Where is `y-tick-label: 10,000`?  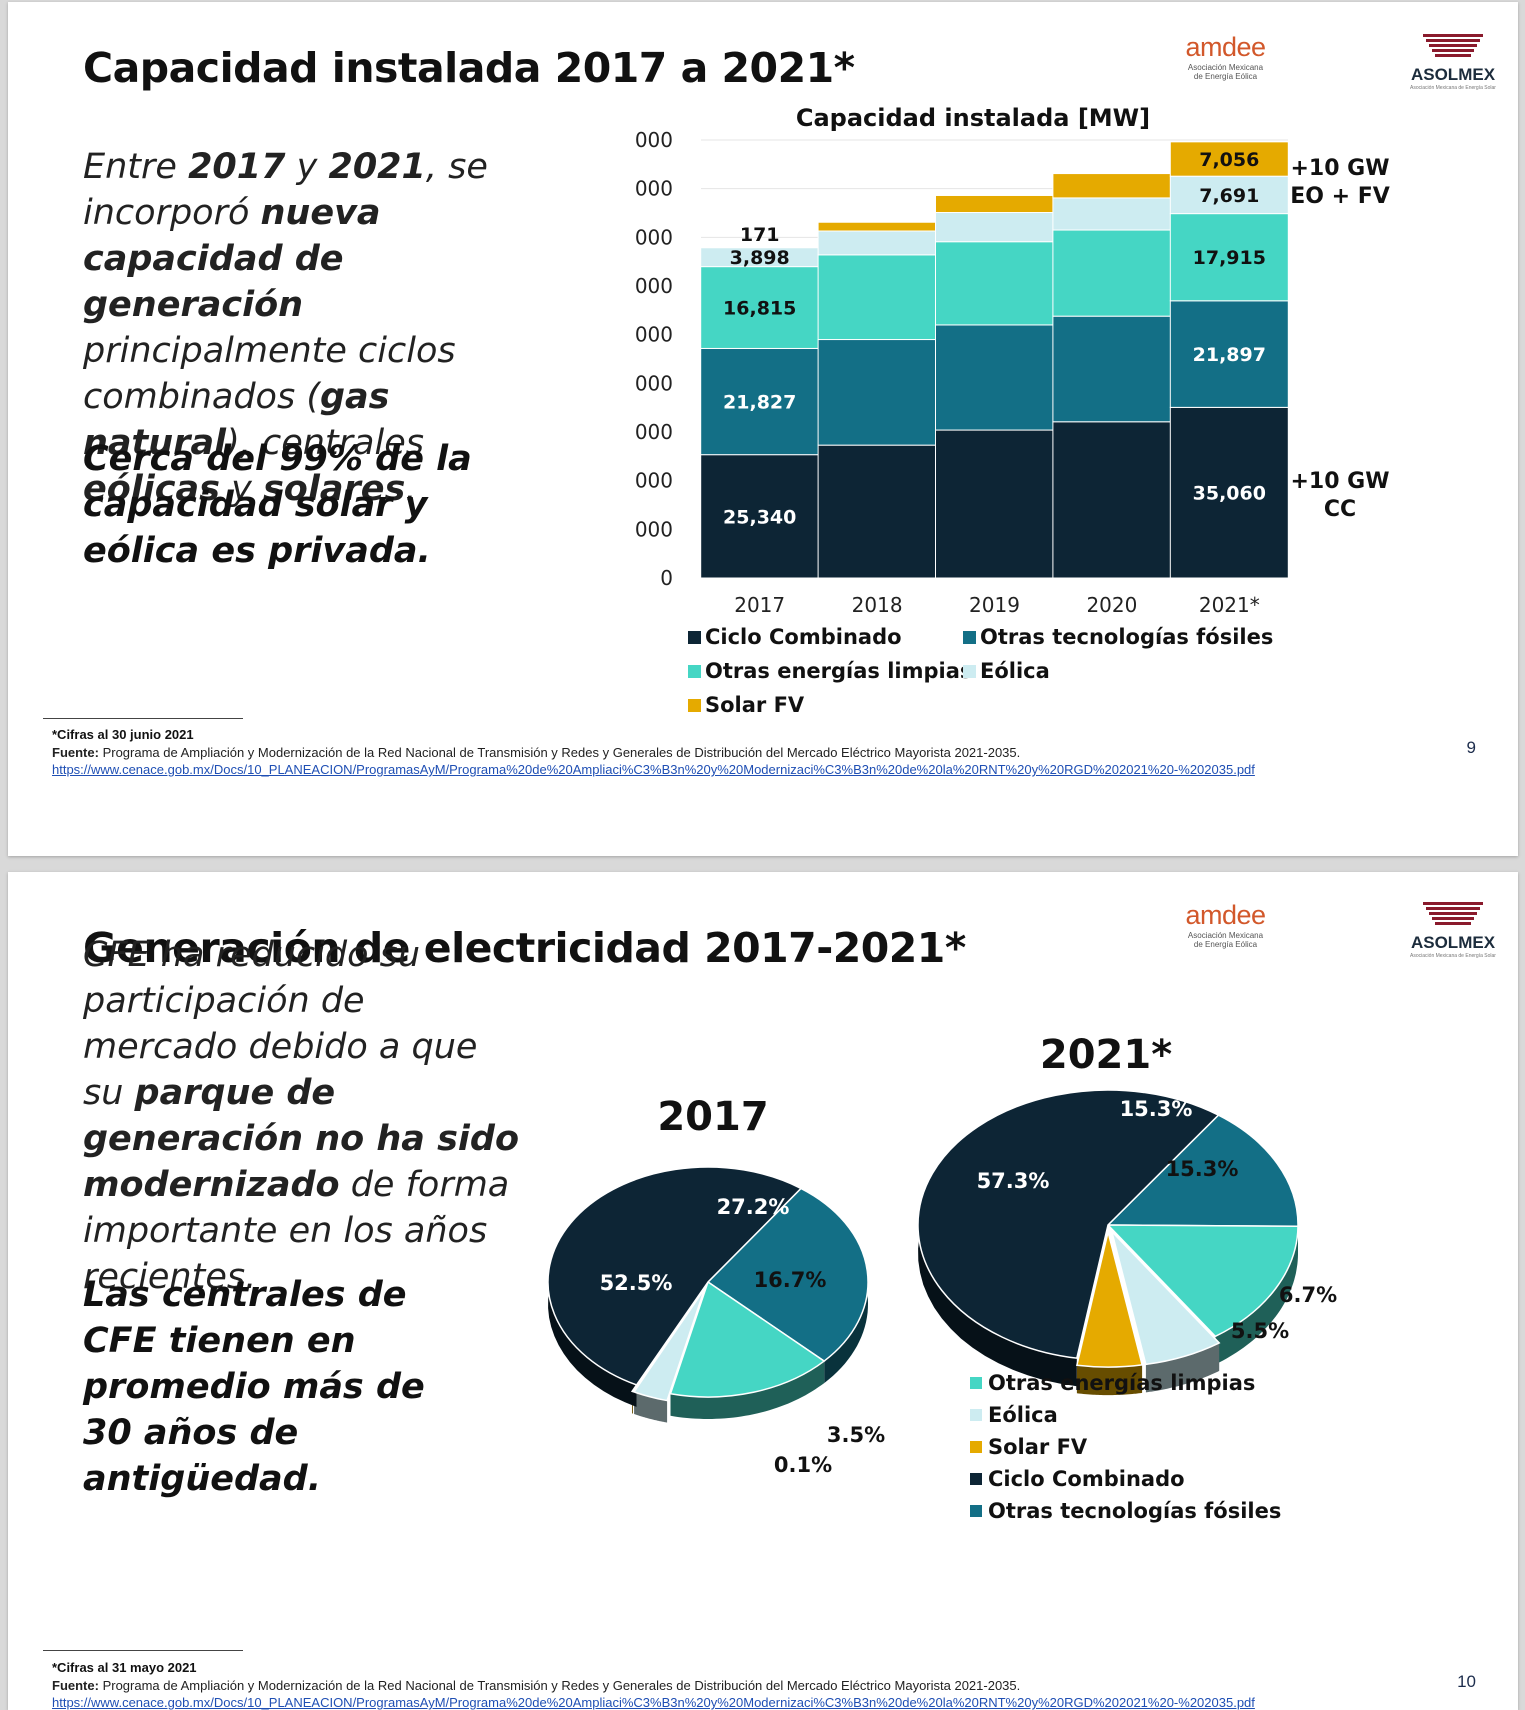 y-tick-label: 10,000 is located at coordinates (653, 529).